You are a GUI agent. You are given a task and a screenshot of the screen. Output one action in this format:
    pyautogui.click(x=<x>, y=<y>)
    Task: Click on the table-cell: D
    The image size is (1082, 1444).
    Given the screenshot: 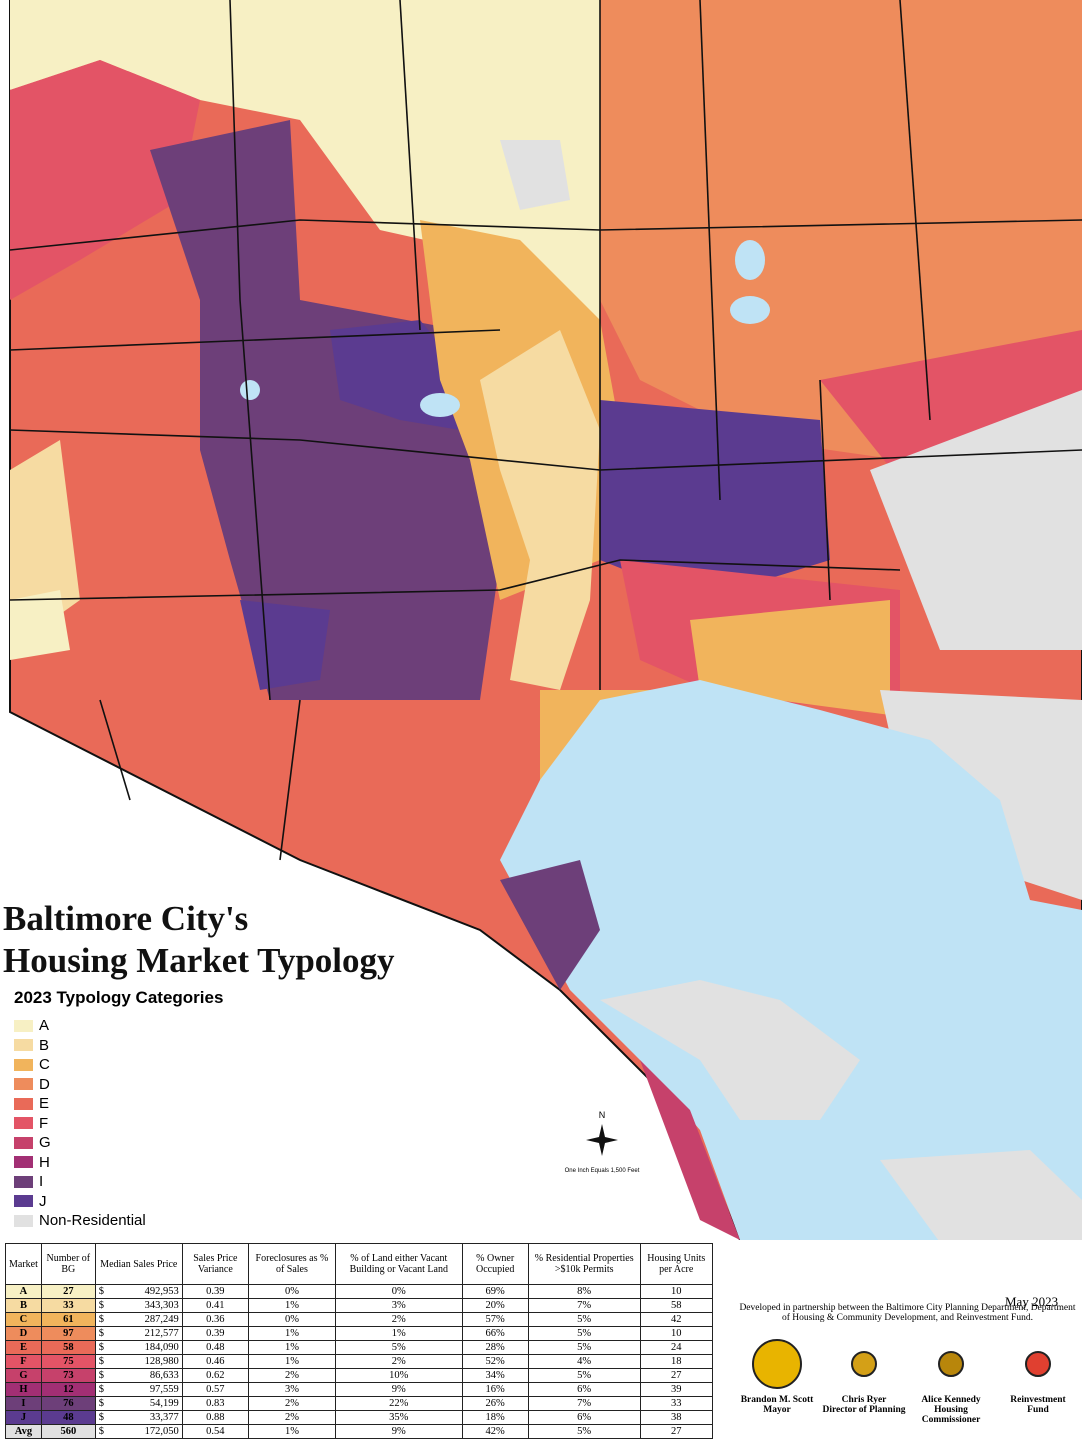 What is the action you would take?
    pyautogui.click(x=23, y=1333)
    